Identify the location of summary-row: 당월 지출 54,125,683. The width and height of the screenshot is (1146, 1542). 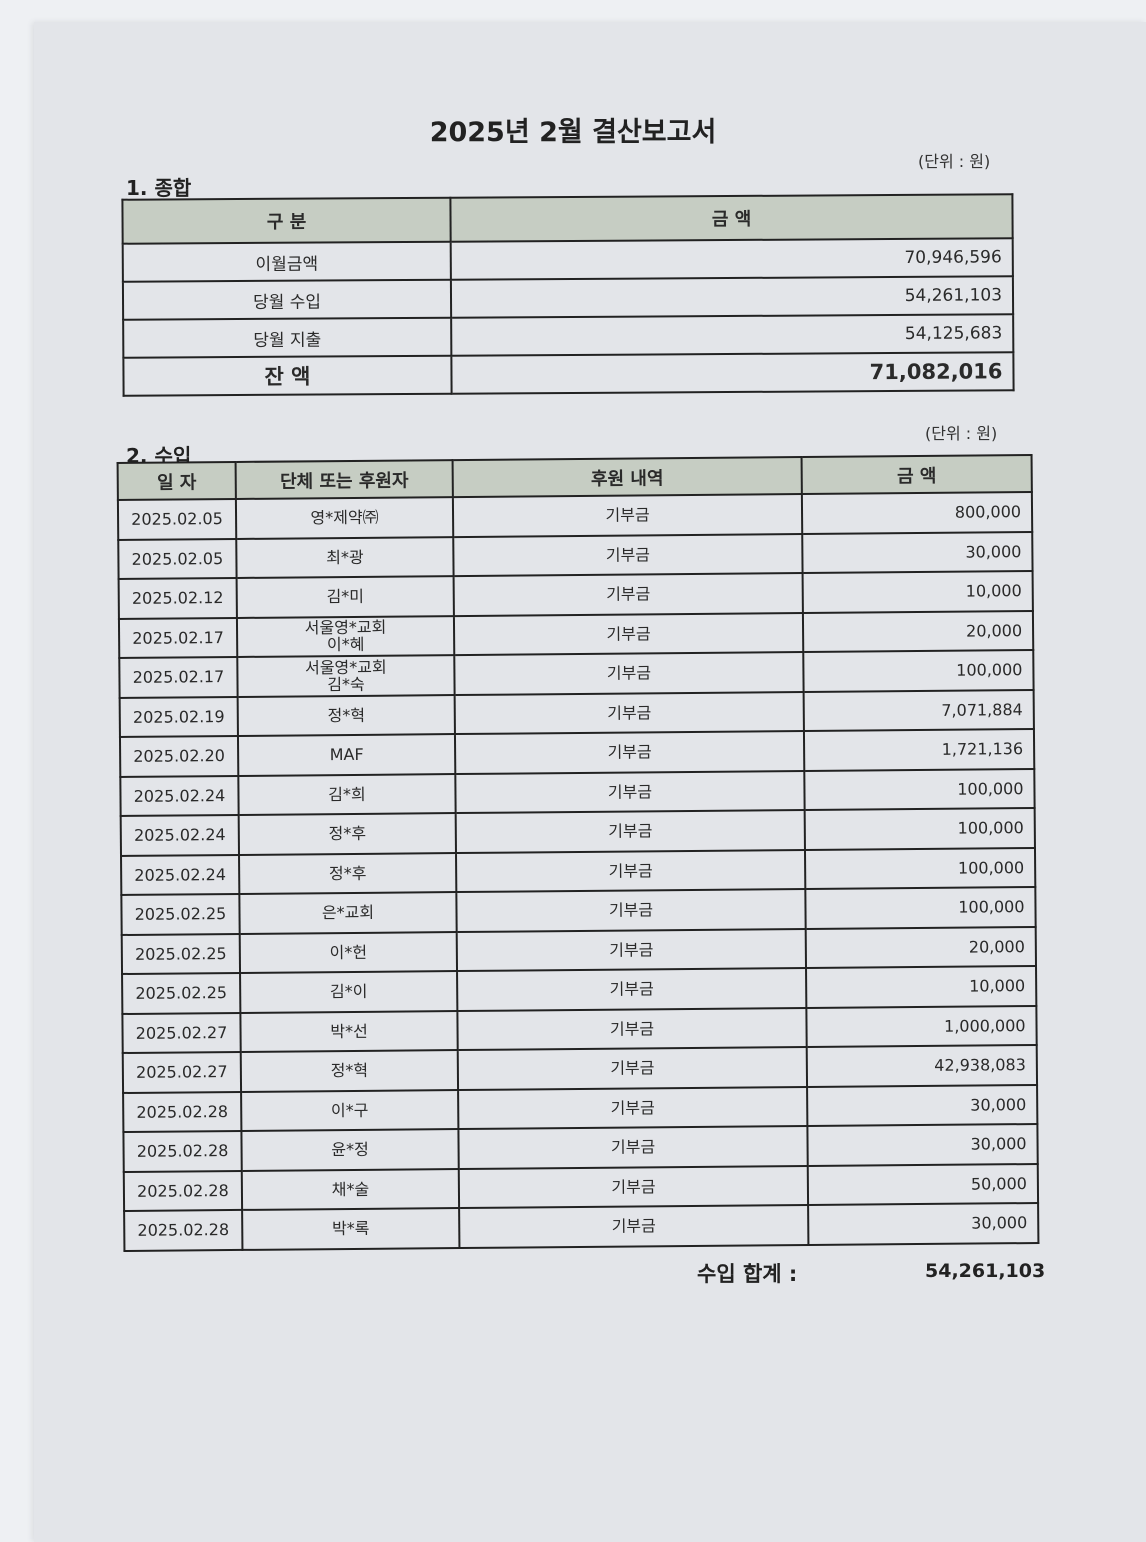
(568, 336).